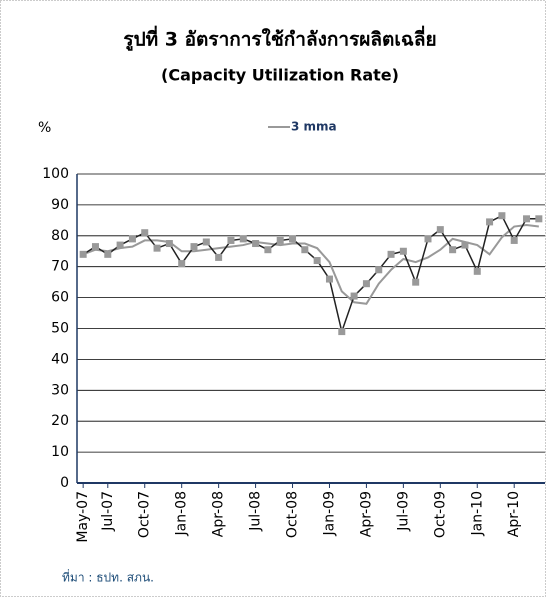  Describe the element at coordinates (108, 577) in the screenshot. I see `source-note: ที่มา : ธปท. สภน.` at that location.